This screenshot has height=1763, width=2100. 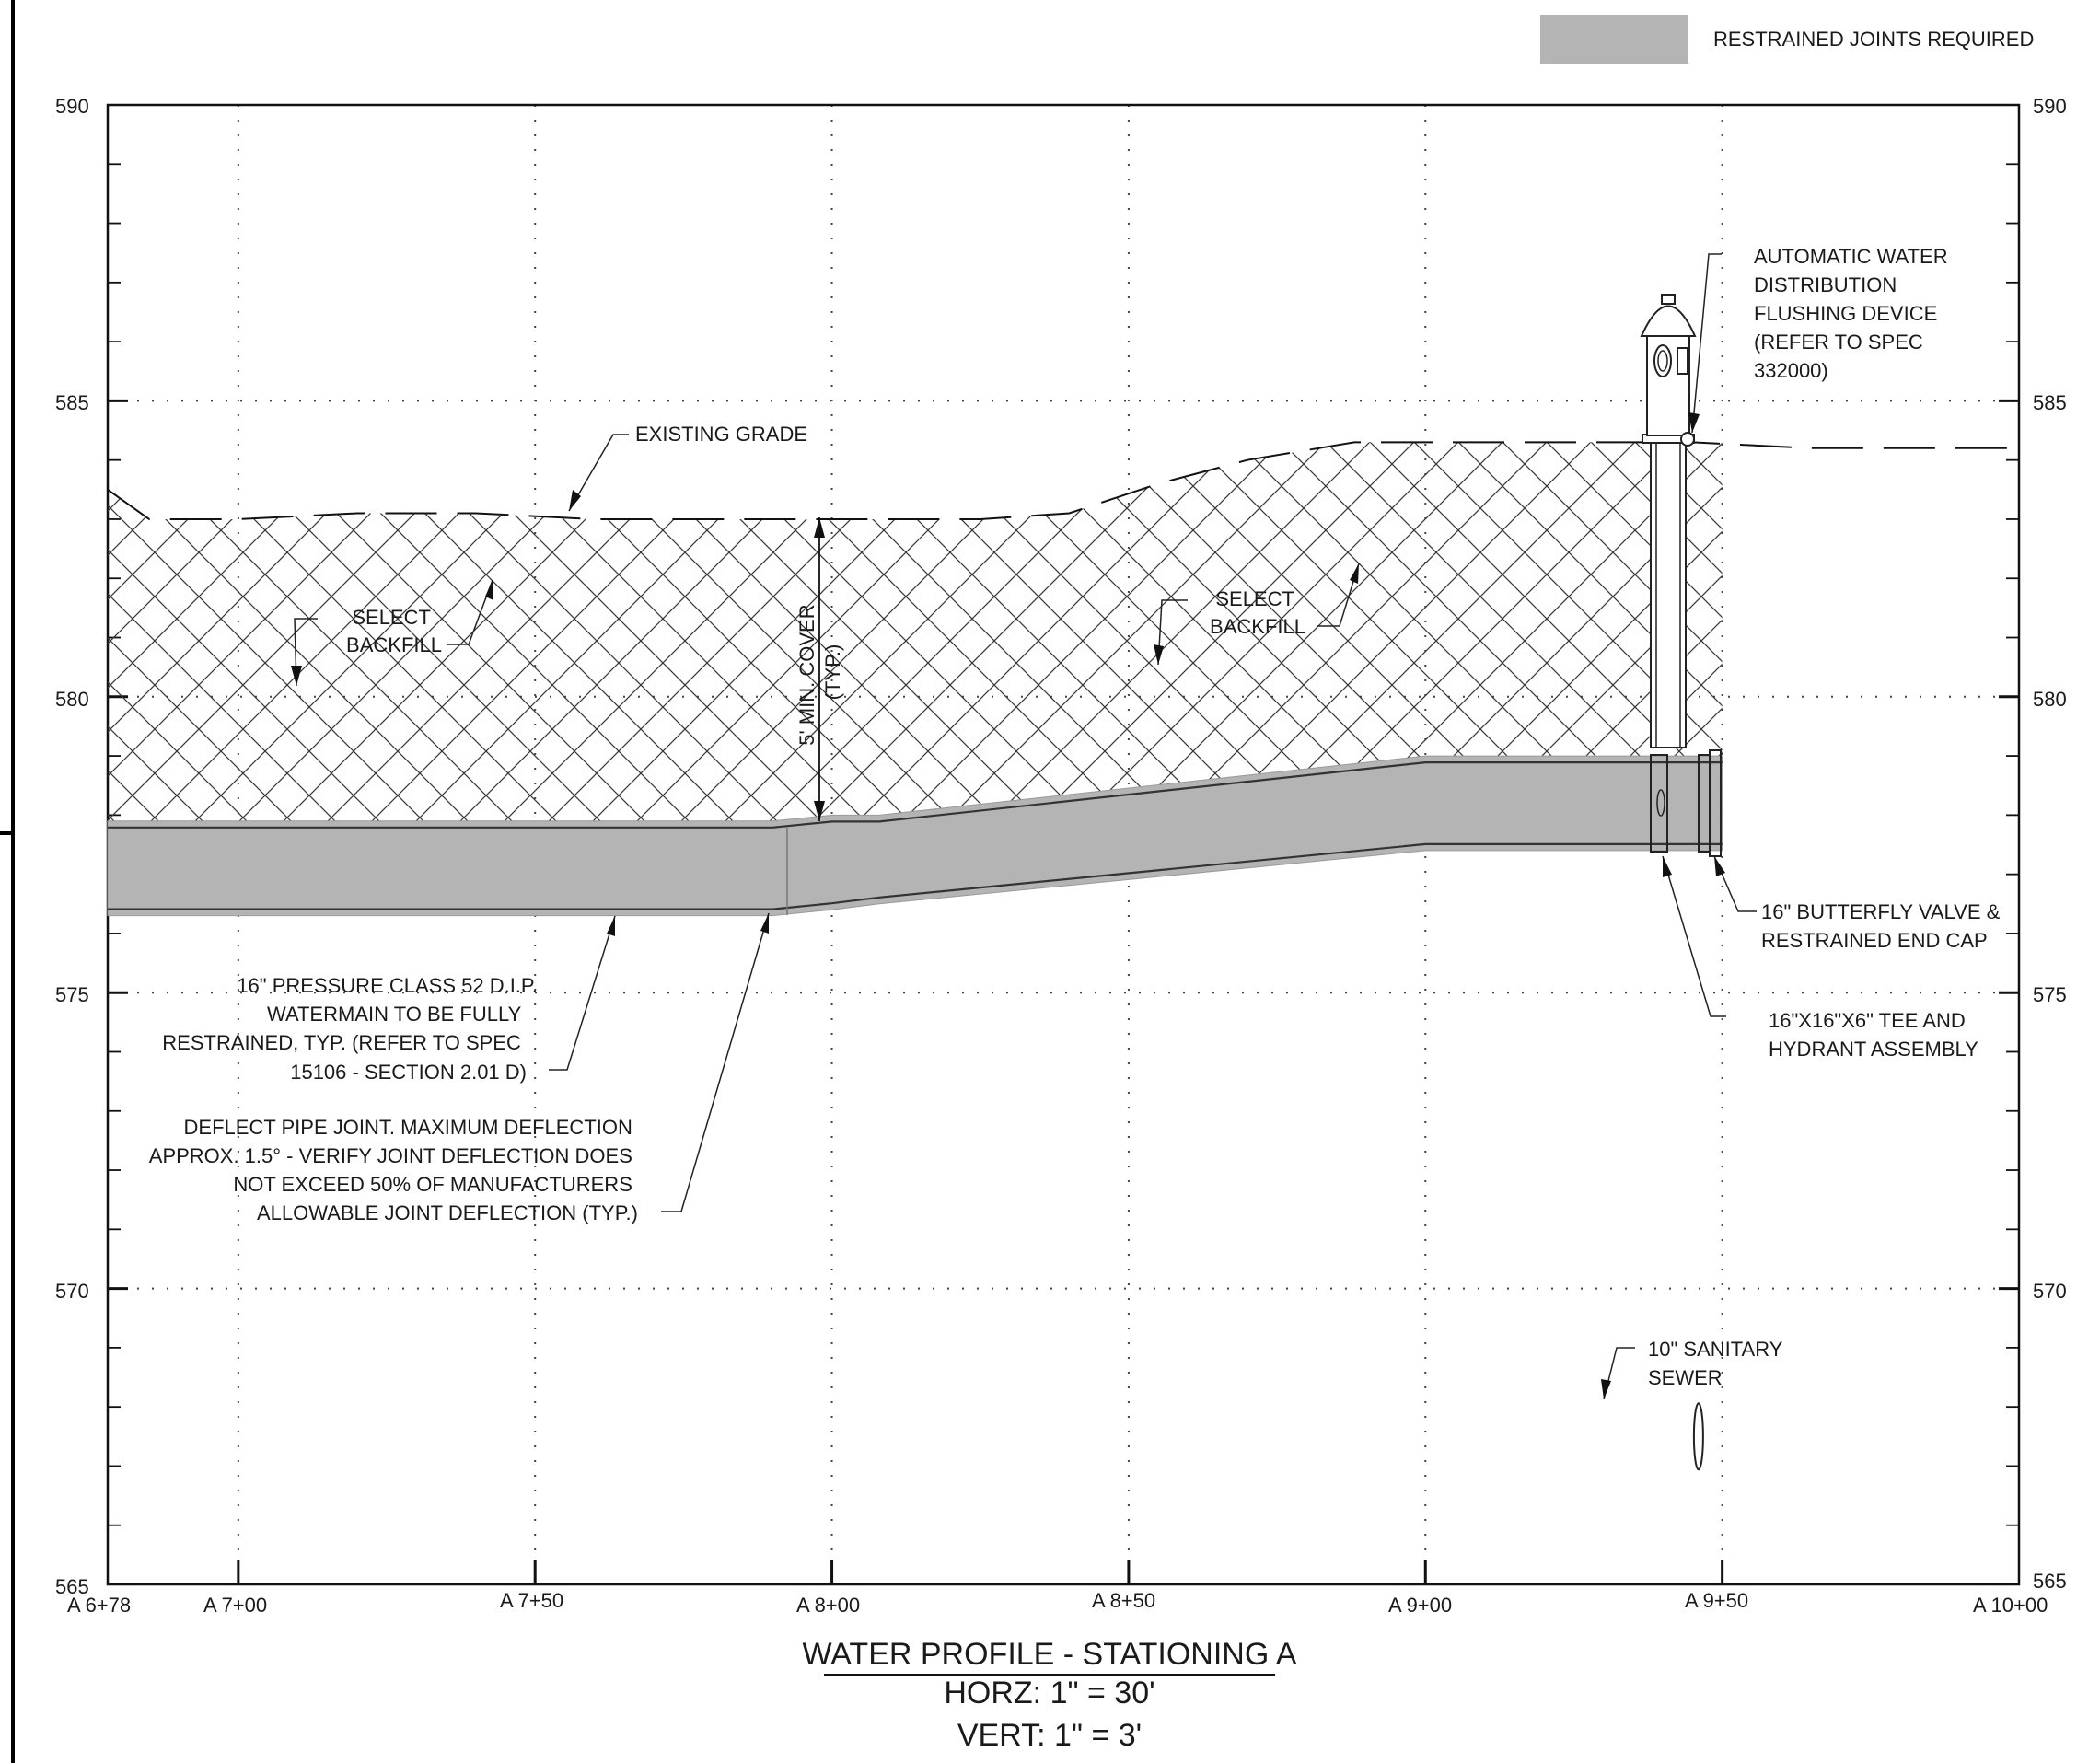 What do you see at coordinates (1049, 1735) in the screenshot?
I see `vertical-scale: VERT: 1" = 3'` at bounding box center [1049, 1735].